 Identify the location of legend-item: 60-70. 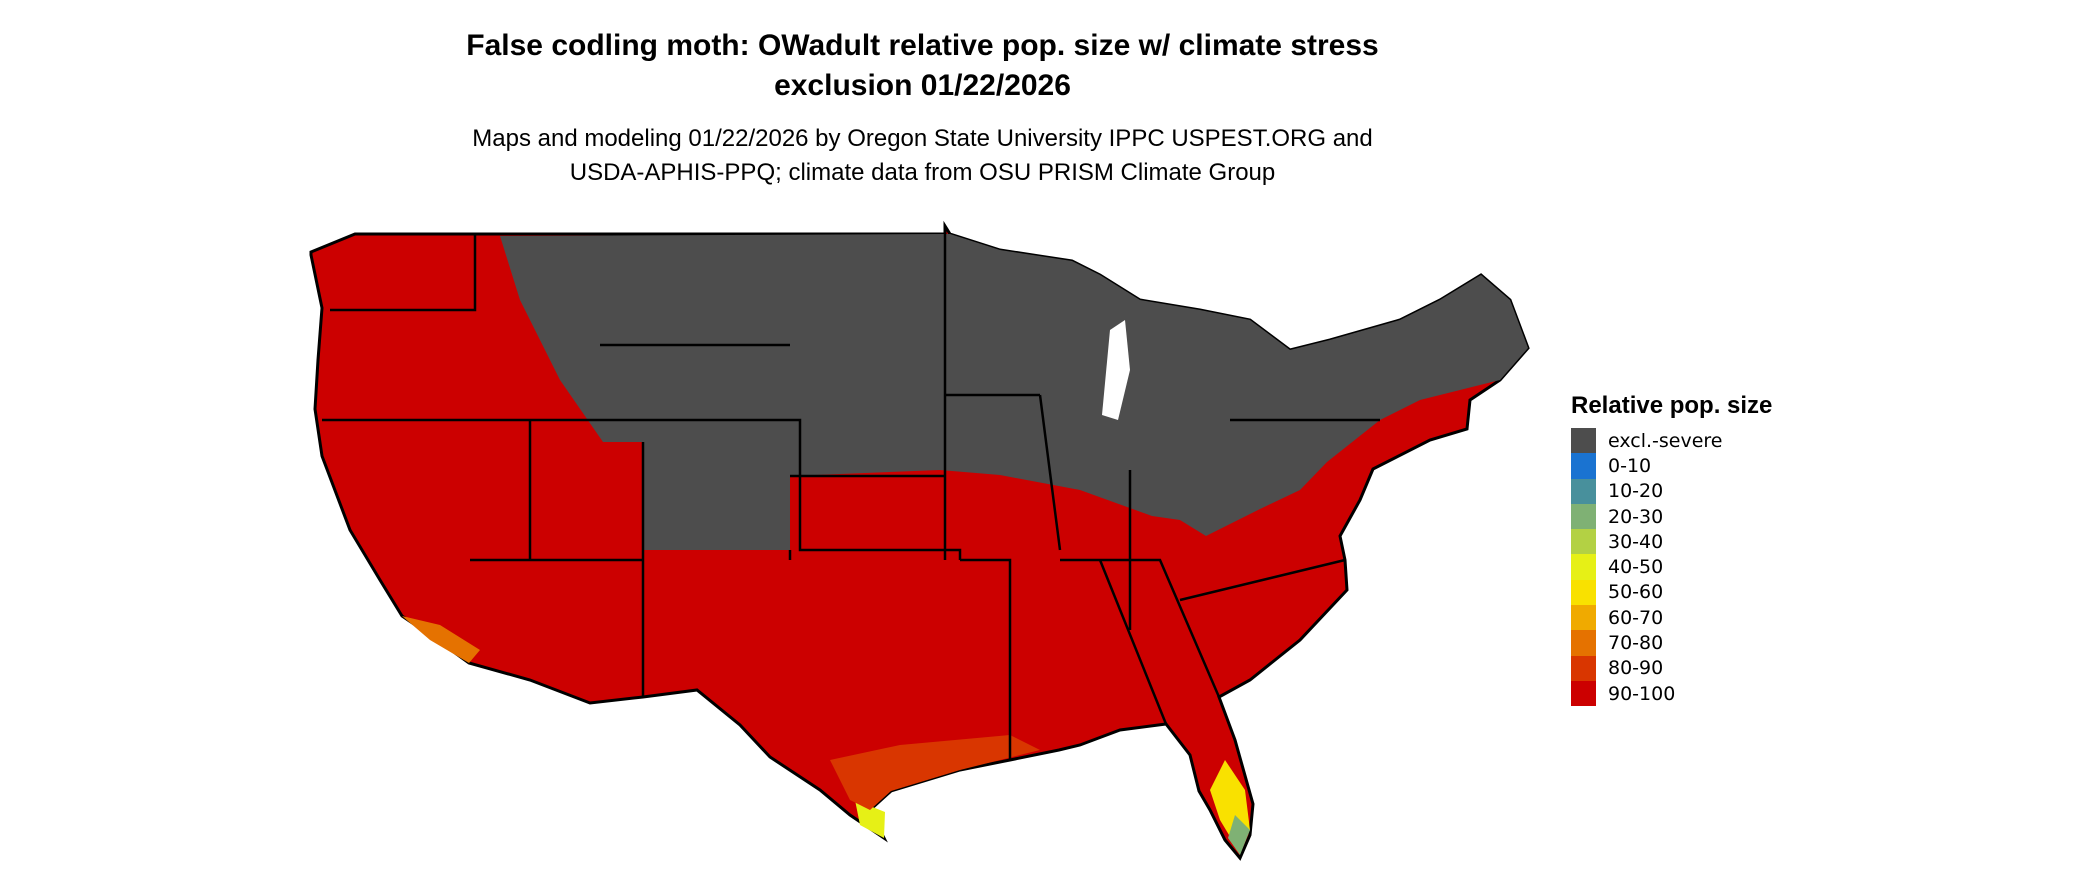
(1671, 618).